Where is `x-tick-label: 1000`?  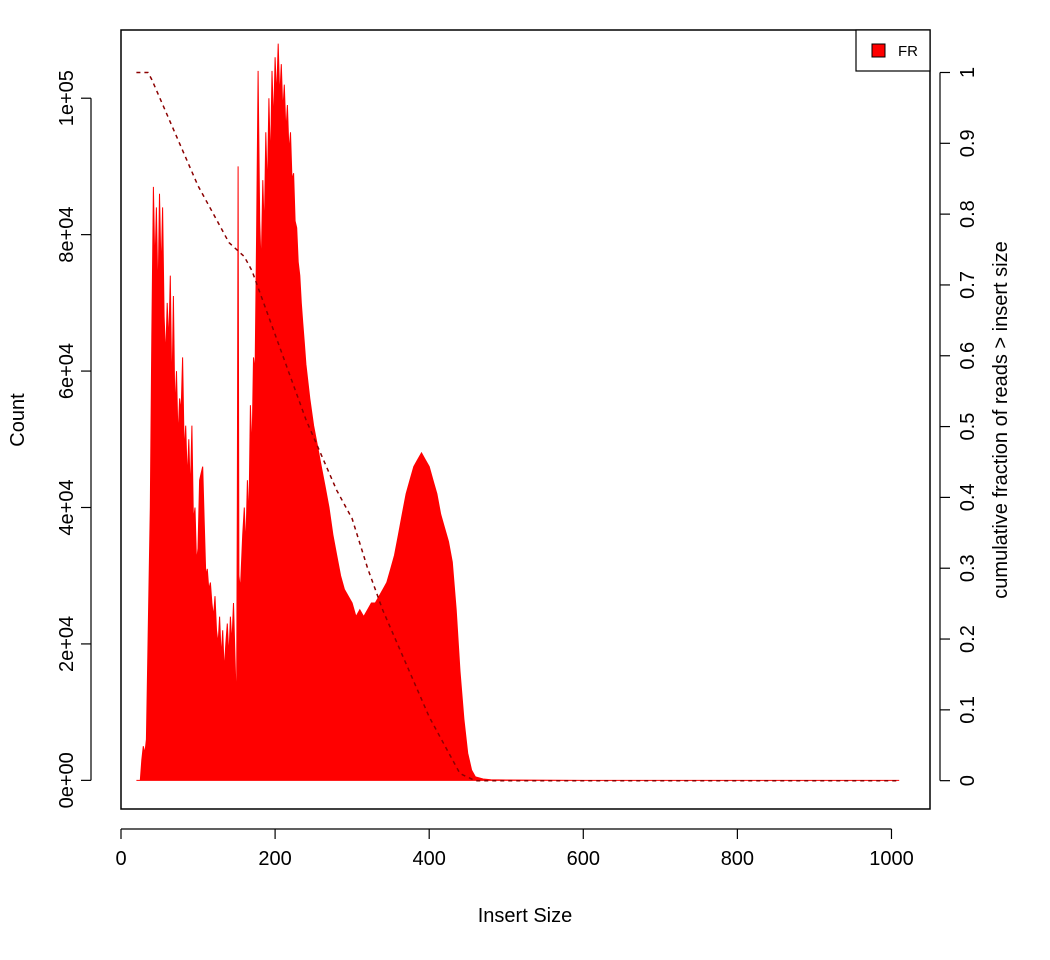
x-tick-label: 1000 is located at coordinates (891, 859).